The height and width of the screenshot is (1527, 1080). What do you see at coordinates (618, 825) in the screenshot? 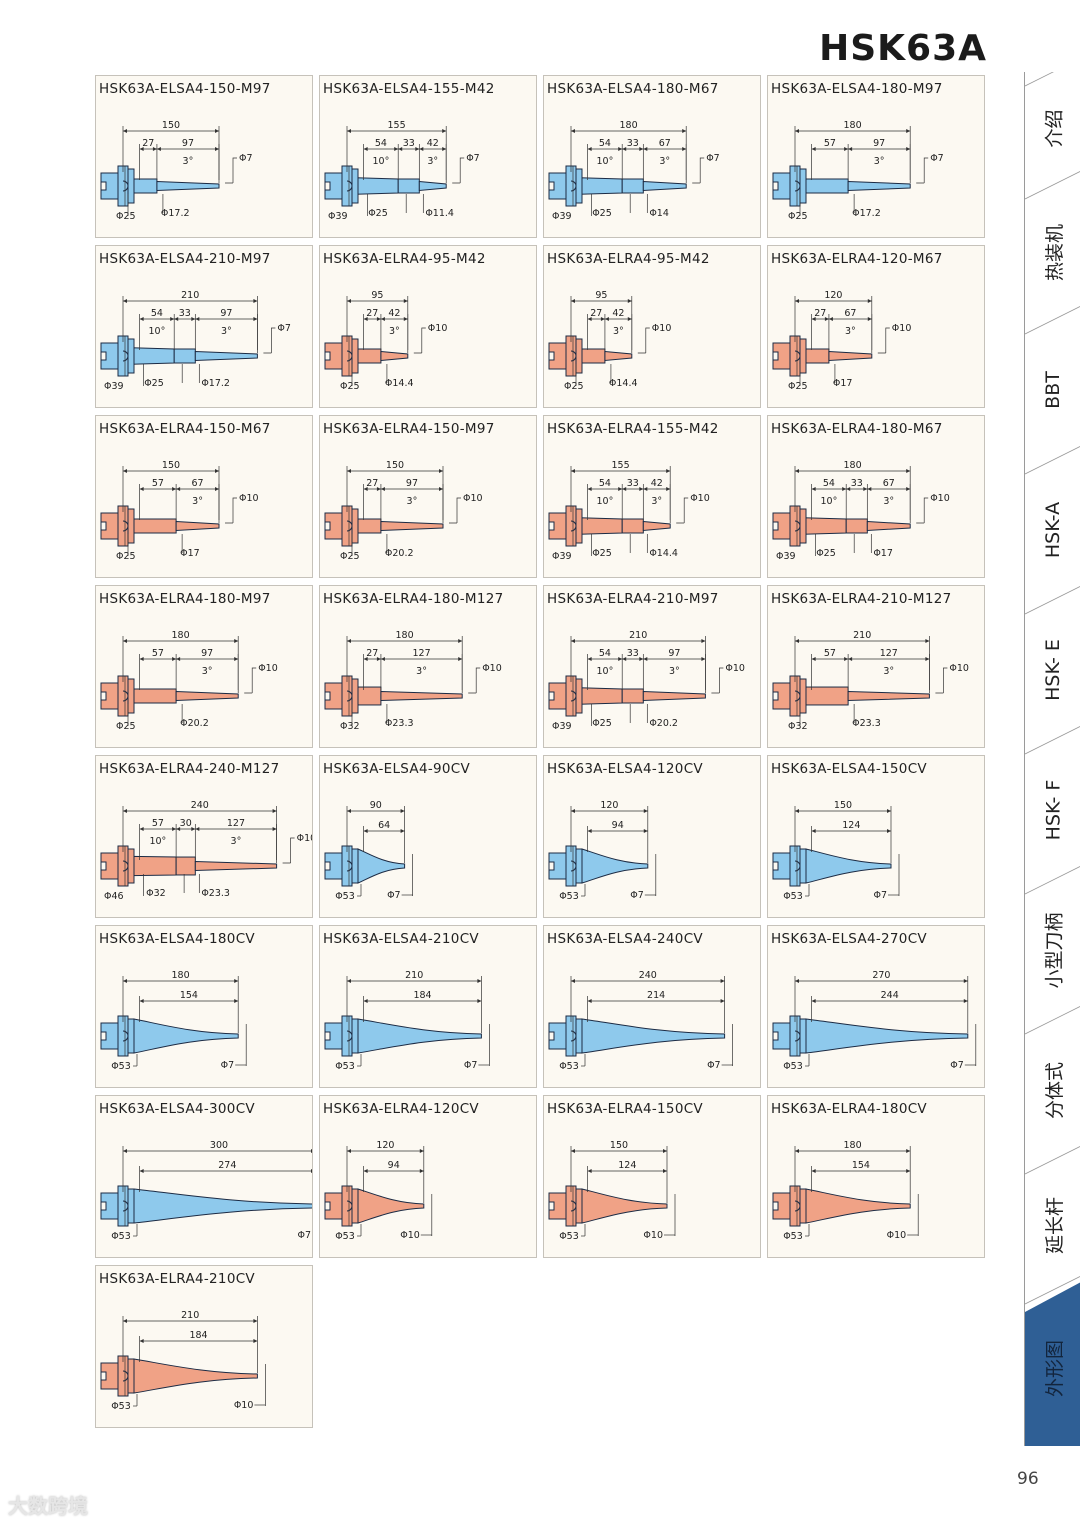
I see `dimension-label: 94` at bounding box center [618, 825].